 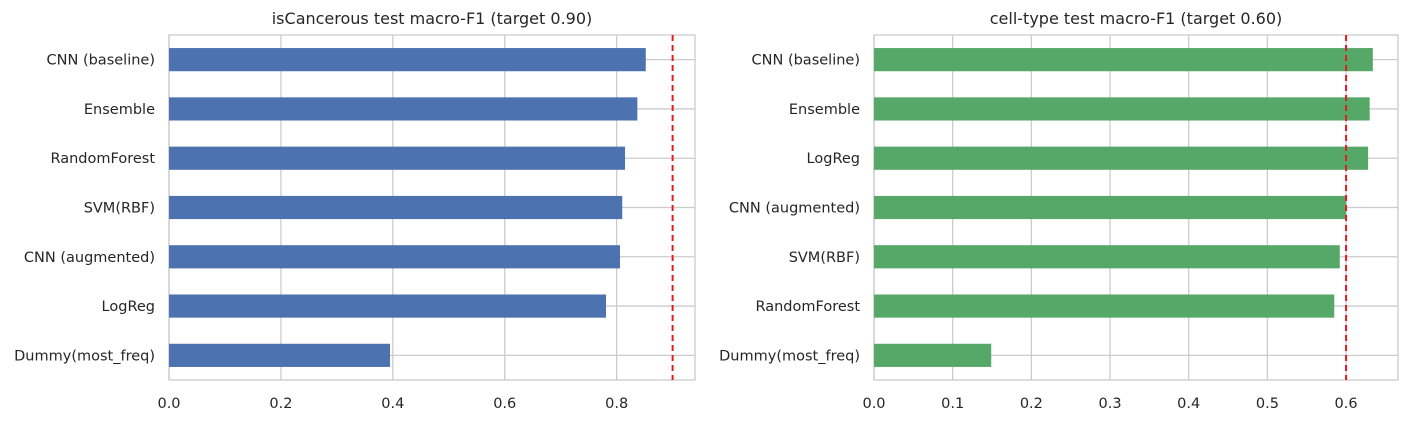 I want to click on chart-title: cell-type test macro-F1 (target 0.60), so click(x=1136, y=18).